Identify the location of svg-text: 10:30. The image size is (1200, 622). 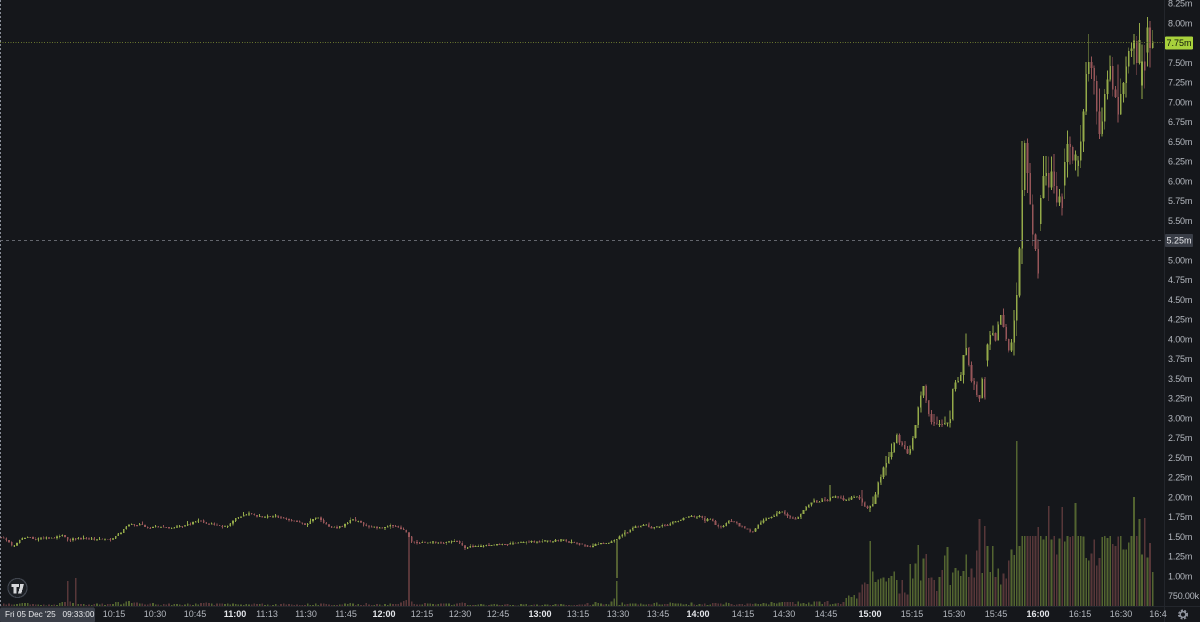
(155, 614).